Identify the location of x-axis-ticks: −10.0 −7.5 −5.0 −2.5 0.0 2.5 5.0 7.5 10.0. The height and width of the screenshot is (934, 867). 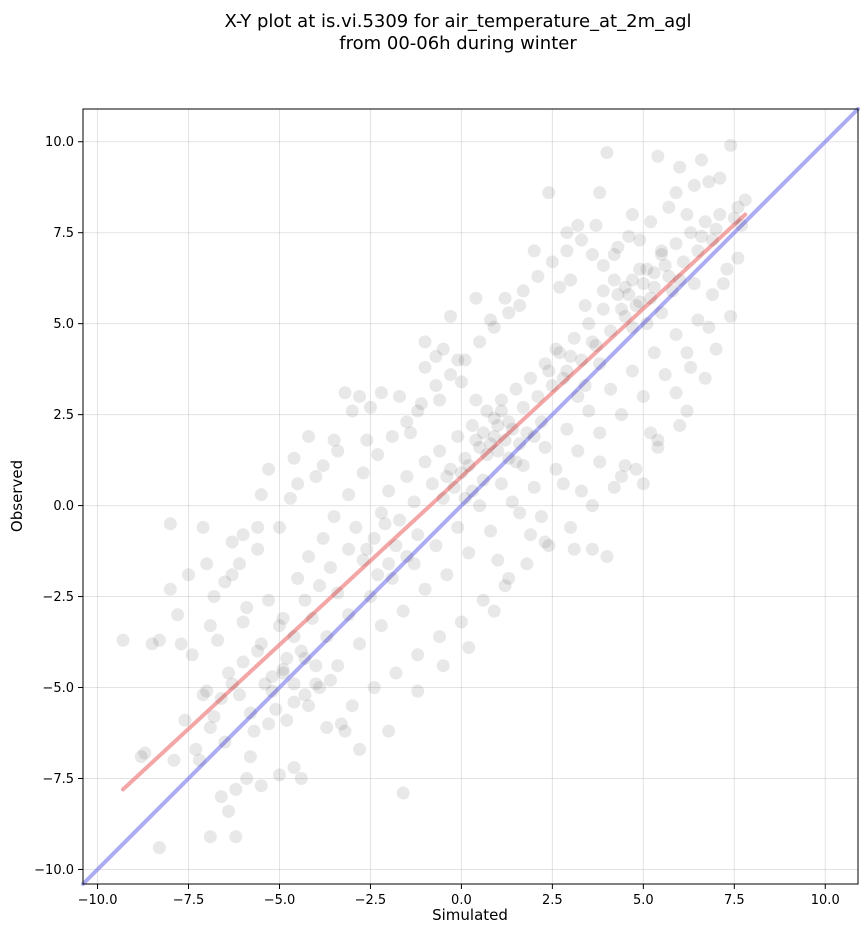
(459, 896).